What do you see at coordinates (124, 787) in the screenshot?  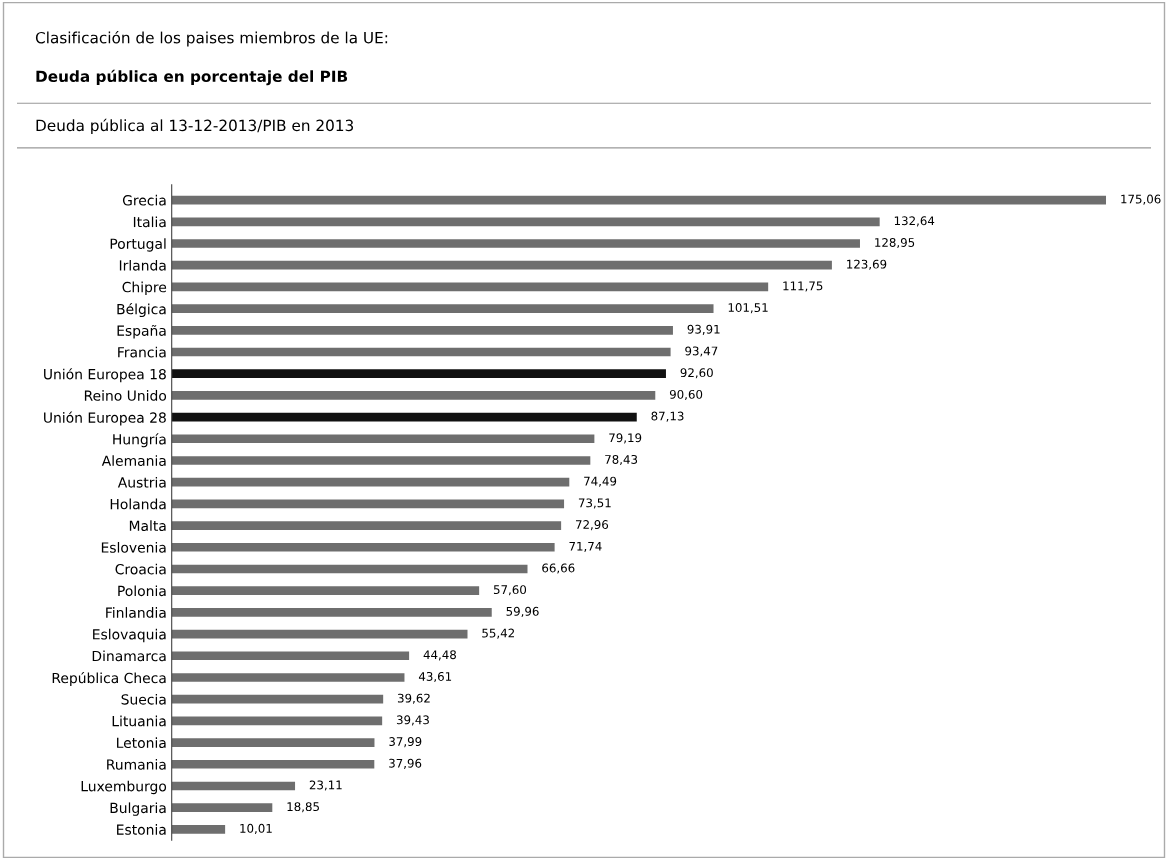 I see `y-tick-label: Luxemburgo` at bounding box center [124, 787].